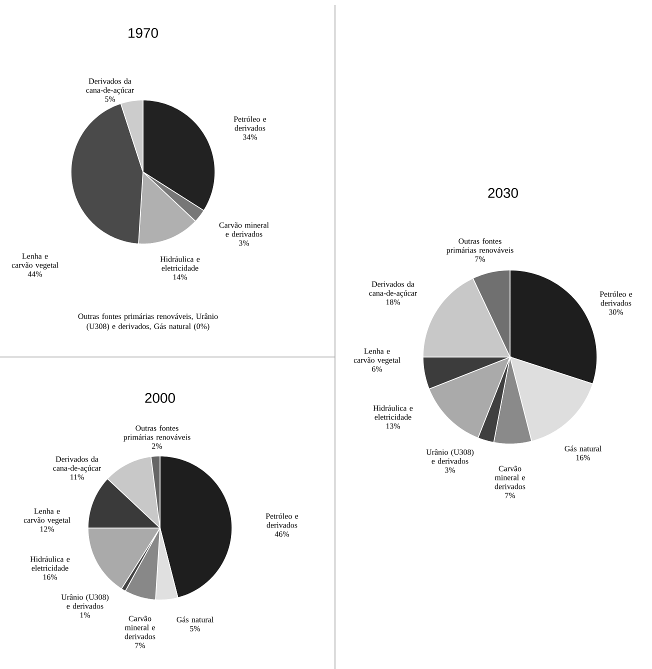 This screenshot has width=652, height=669. What do you see at coordinates (160, 398) in the screenshot?
I see `chart-title: 2000` at bounding box center [160, 398].